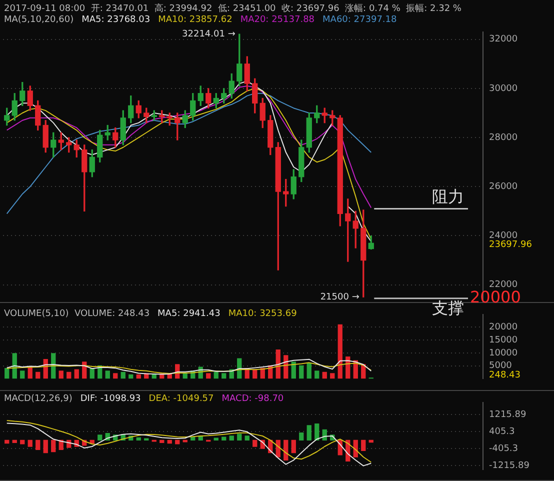 Image resolution: width=554 pixels, height=481 pixels. I want to click on y-tick-label: -1215.89, so click(509, 466).